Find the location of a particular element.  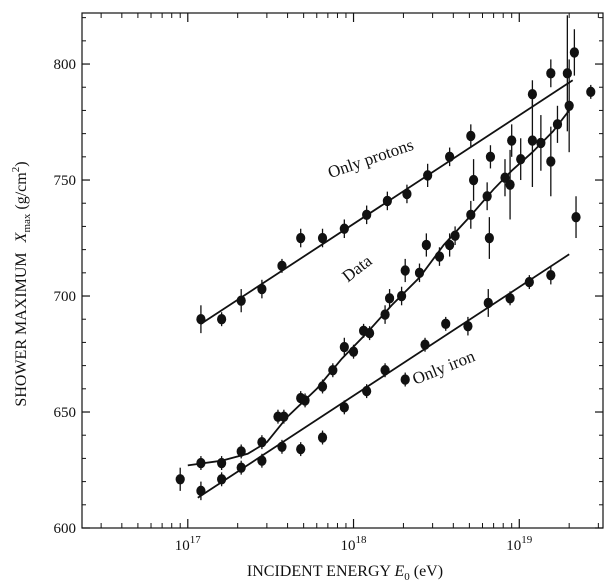

x-tick-label: 1019 is located at coordinates (519, 544).